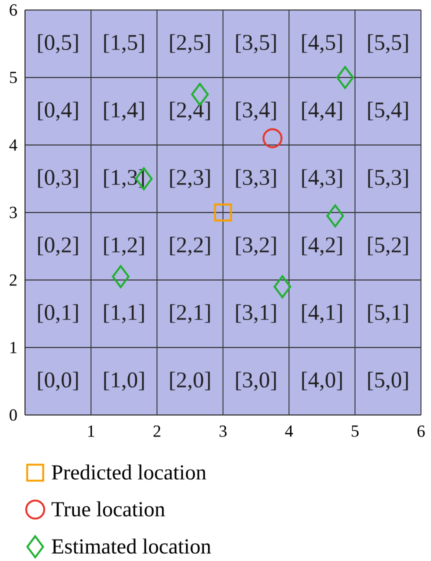  What do you see at coordinates (108, 508) in the screenshot?
I see `legend-label: True location` at bounding box center [108, 508].